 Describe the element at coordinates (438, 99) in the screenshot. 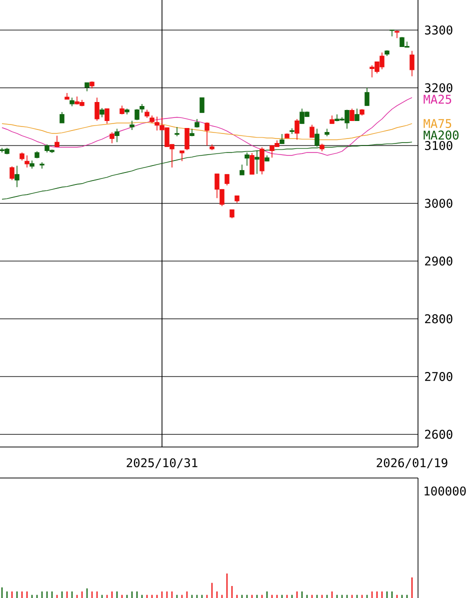

I see `series-label: MA25` at that location.